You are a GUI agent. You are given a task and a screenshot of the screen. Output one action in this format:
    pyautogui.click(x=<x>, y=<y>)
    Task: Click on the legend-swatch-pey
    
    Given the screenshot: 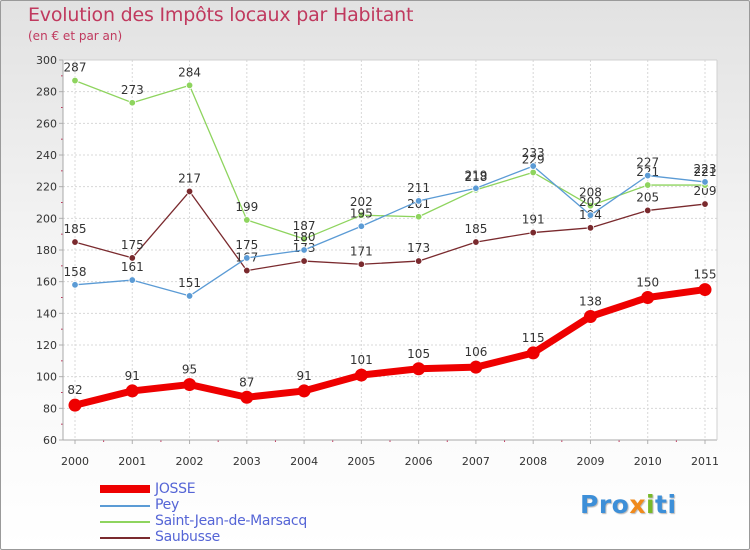 What is the action you would take?
    pyautogui.click(x=125, y=506)
    